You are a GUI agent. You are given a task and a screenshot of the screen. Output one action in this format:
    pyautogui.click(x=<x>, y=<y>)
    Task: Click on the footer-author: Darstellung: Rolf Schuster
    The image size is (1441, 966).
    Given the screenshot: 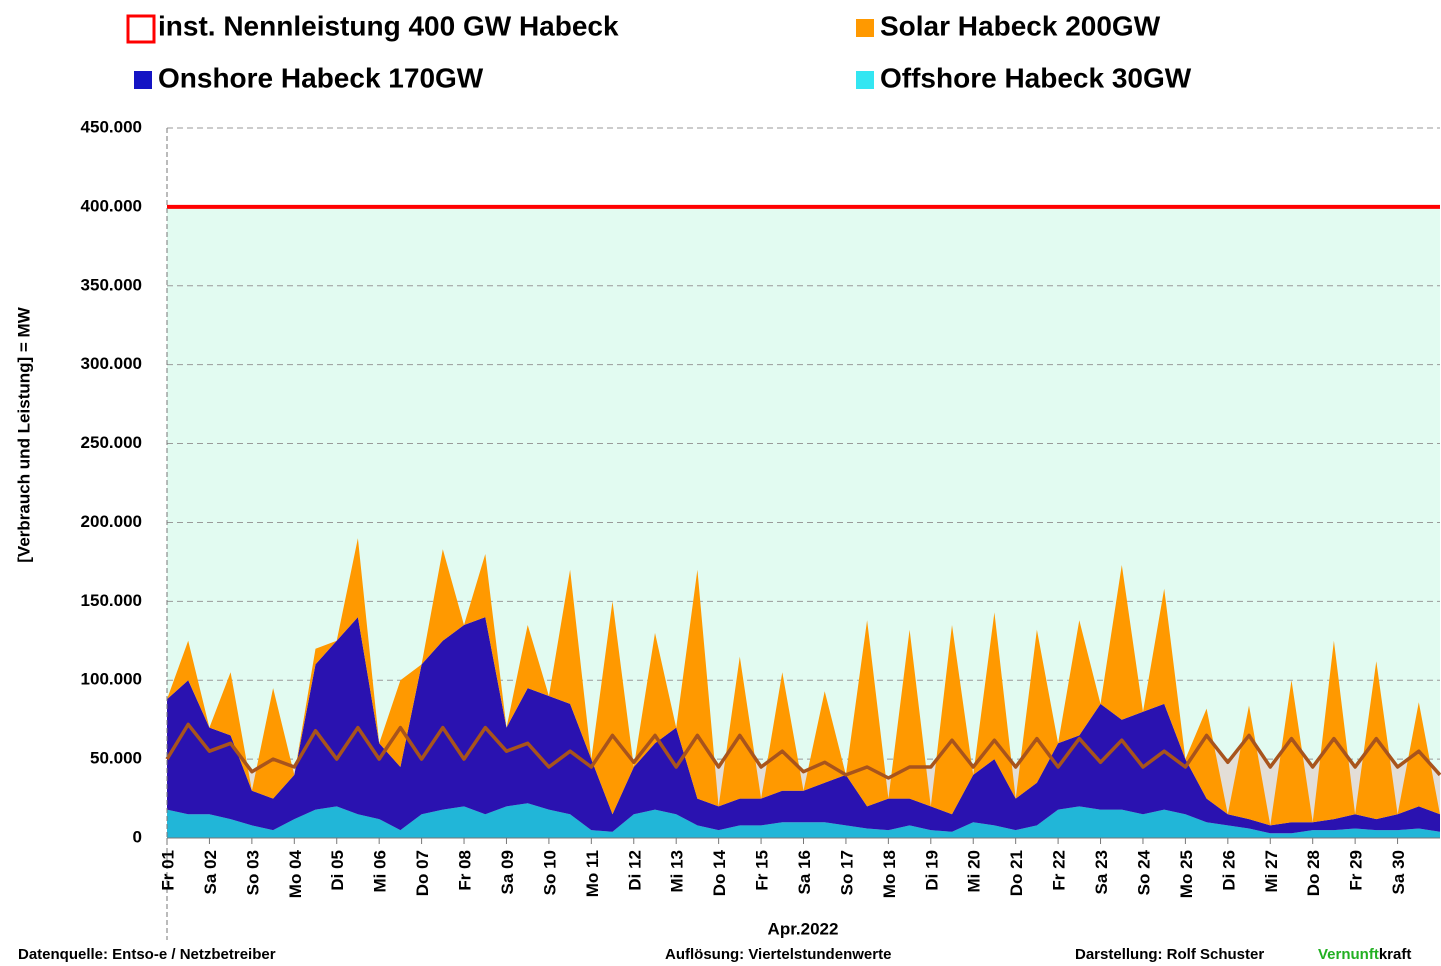 What is the action you would take?
    pyautogui.click(x=1169, y=954)
    